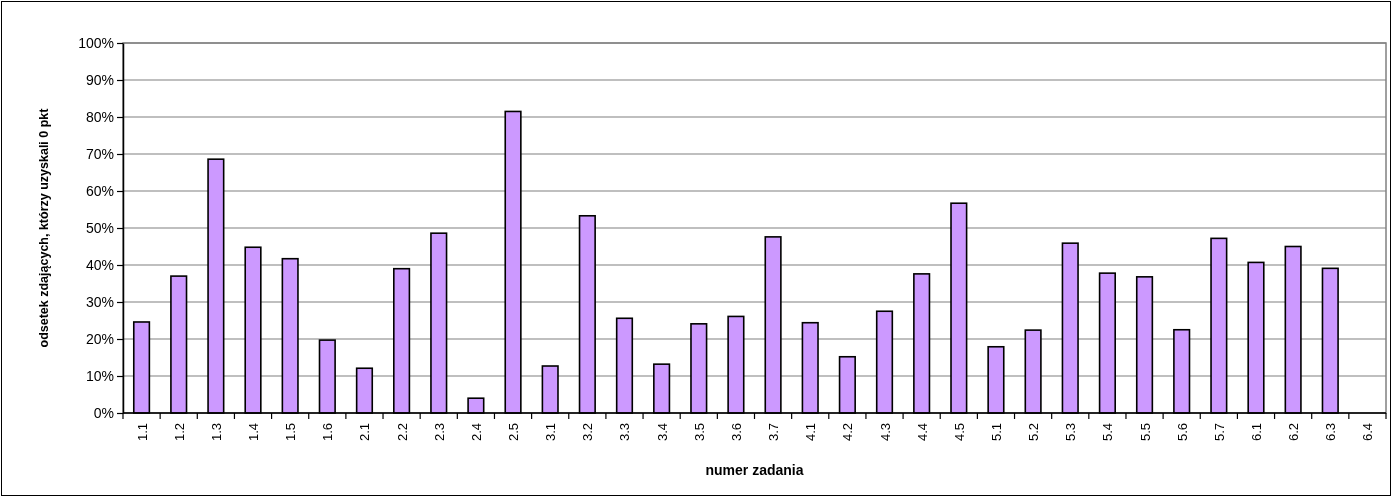 The width and height of the screenshot is (1392, 497). What do you see at coordinates (291, 432) in the screenshot?
I see `x-tick-label: 1.5` at bounding box center [291, 432].